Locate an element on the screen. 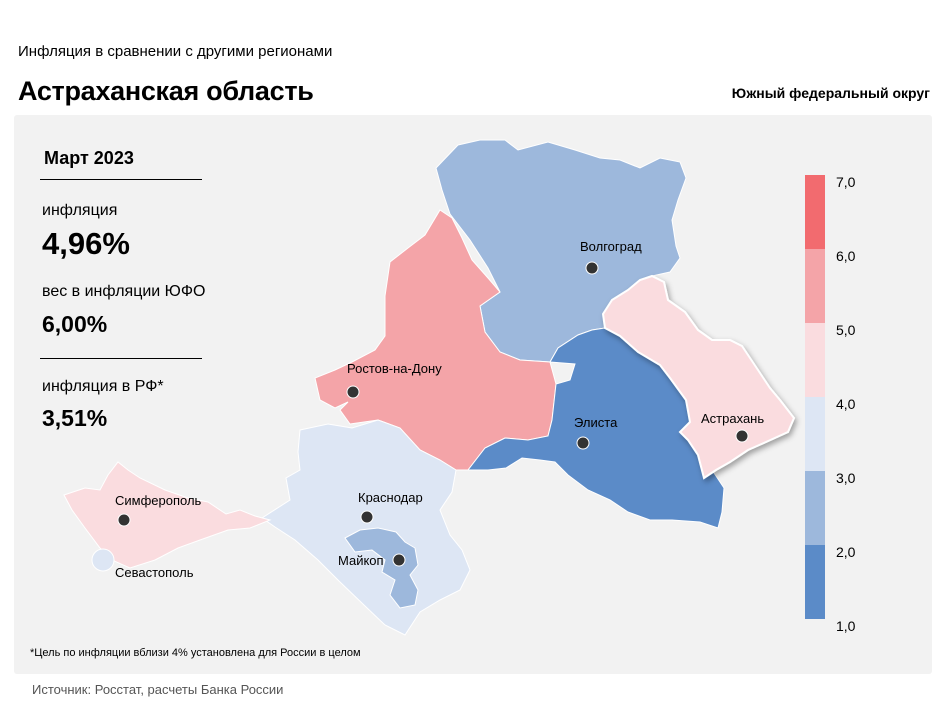  legend-tick-4: 3,0 is located at coordinates (846, 478).